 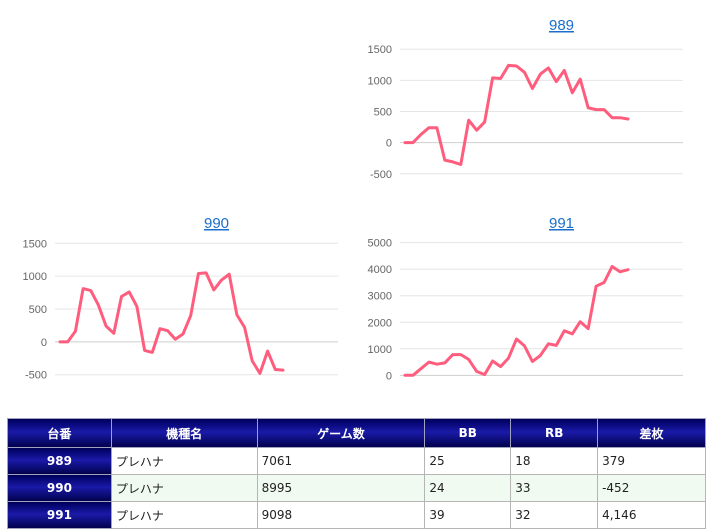 I want to click on table-header-row: 台番 機種名 ゲーム数 BB RB 差枚, so click(x=356, y=433).